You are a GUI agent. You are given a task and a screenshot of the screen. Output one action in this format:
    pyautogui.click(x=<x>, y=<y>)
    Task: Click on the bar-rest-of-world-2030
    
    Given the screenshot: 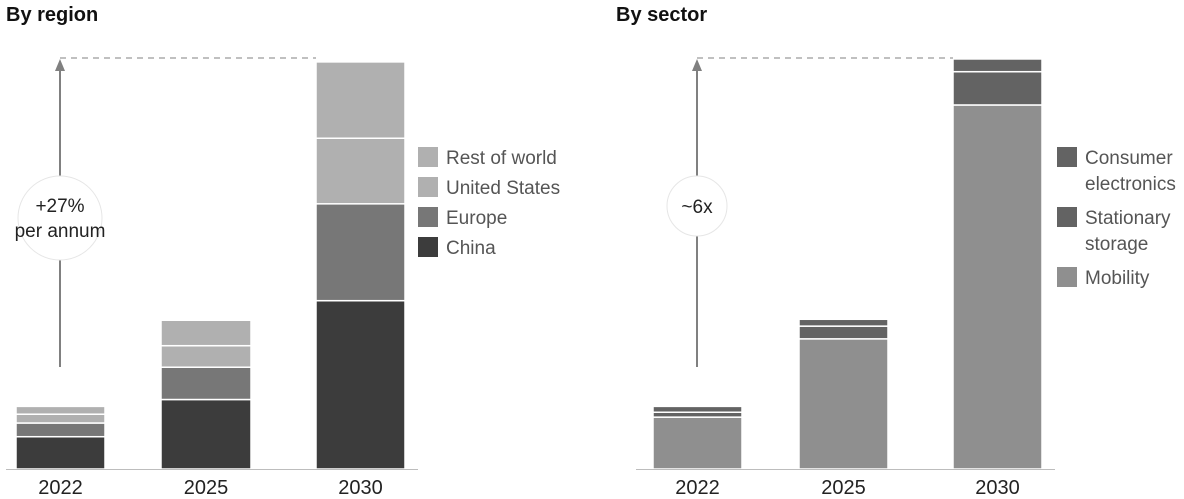 What is the action you would take?
    pyautogui.click(x=360, y=100)
    